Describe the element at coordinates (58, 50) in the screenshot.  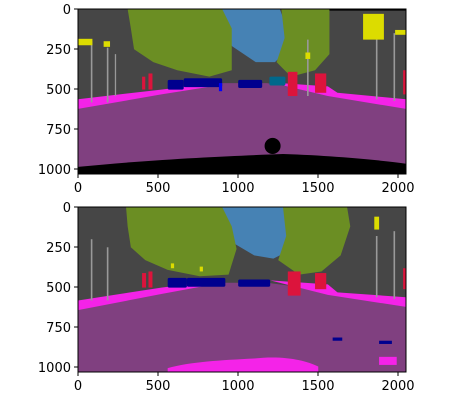
I see `top-ytick-label: 250` at that location.